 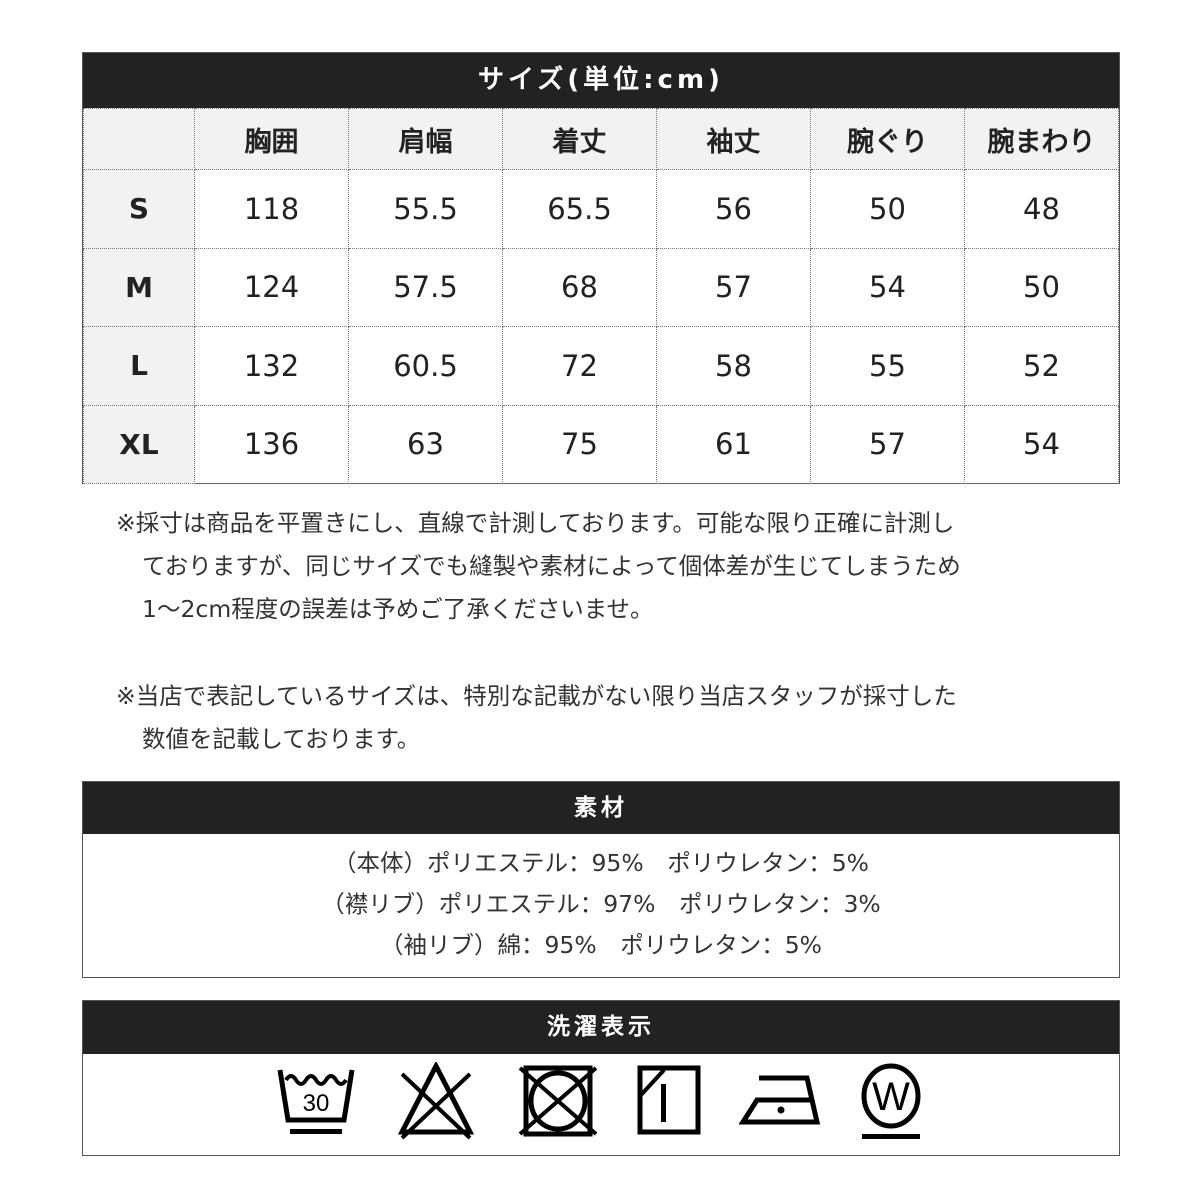 I want to click on table-cell: 52, so click(x=1041, y=366).